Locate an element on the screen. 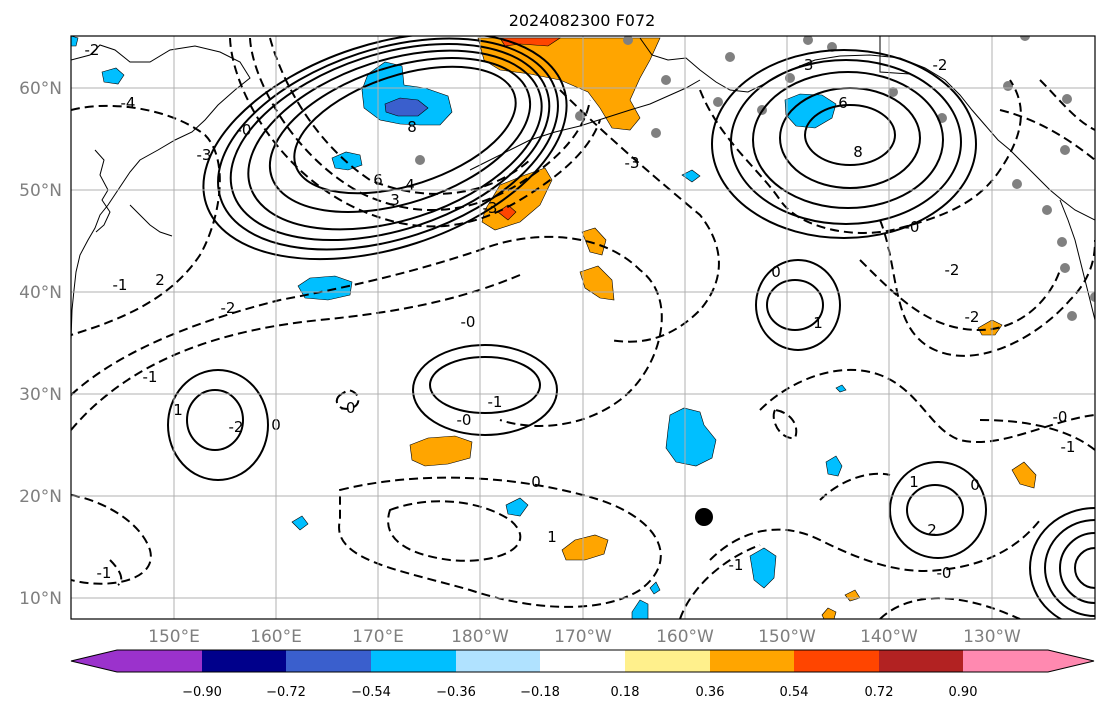 Image resolution: width=1105 pixels, height=712 pixels. colorbar-tick-label: 0.72 is located at coordinates (879, 692).